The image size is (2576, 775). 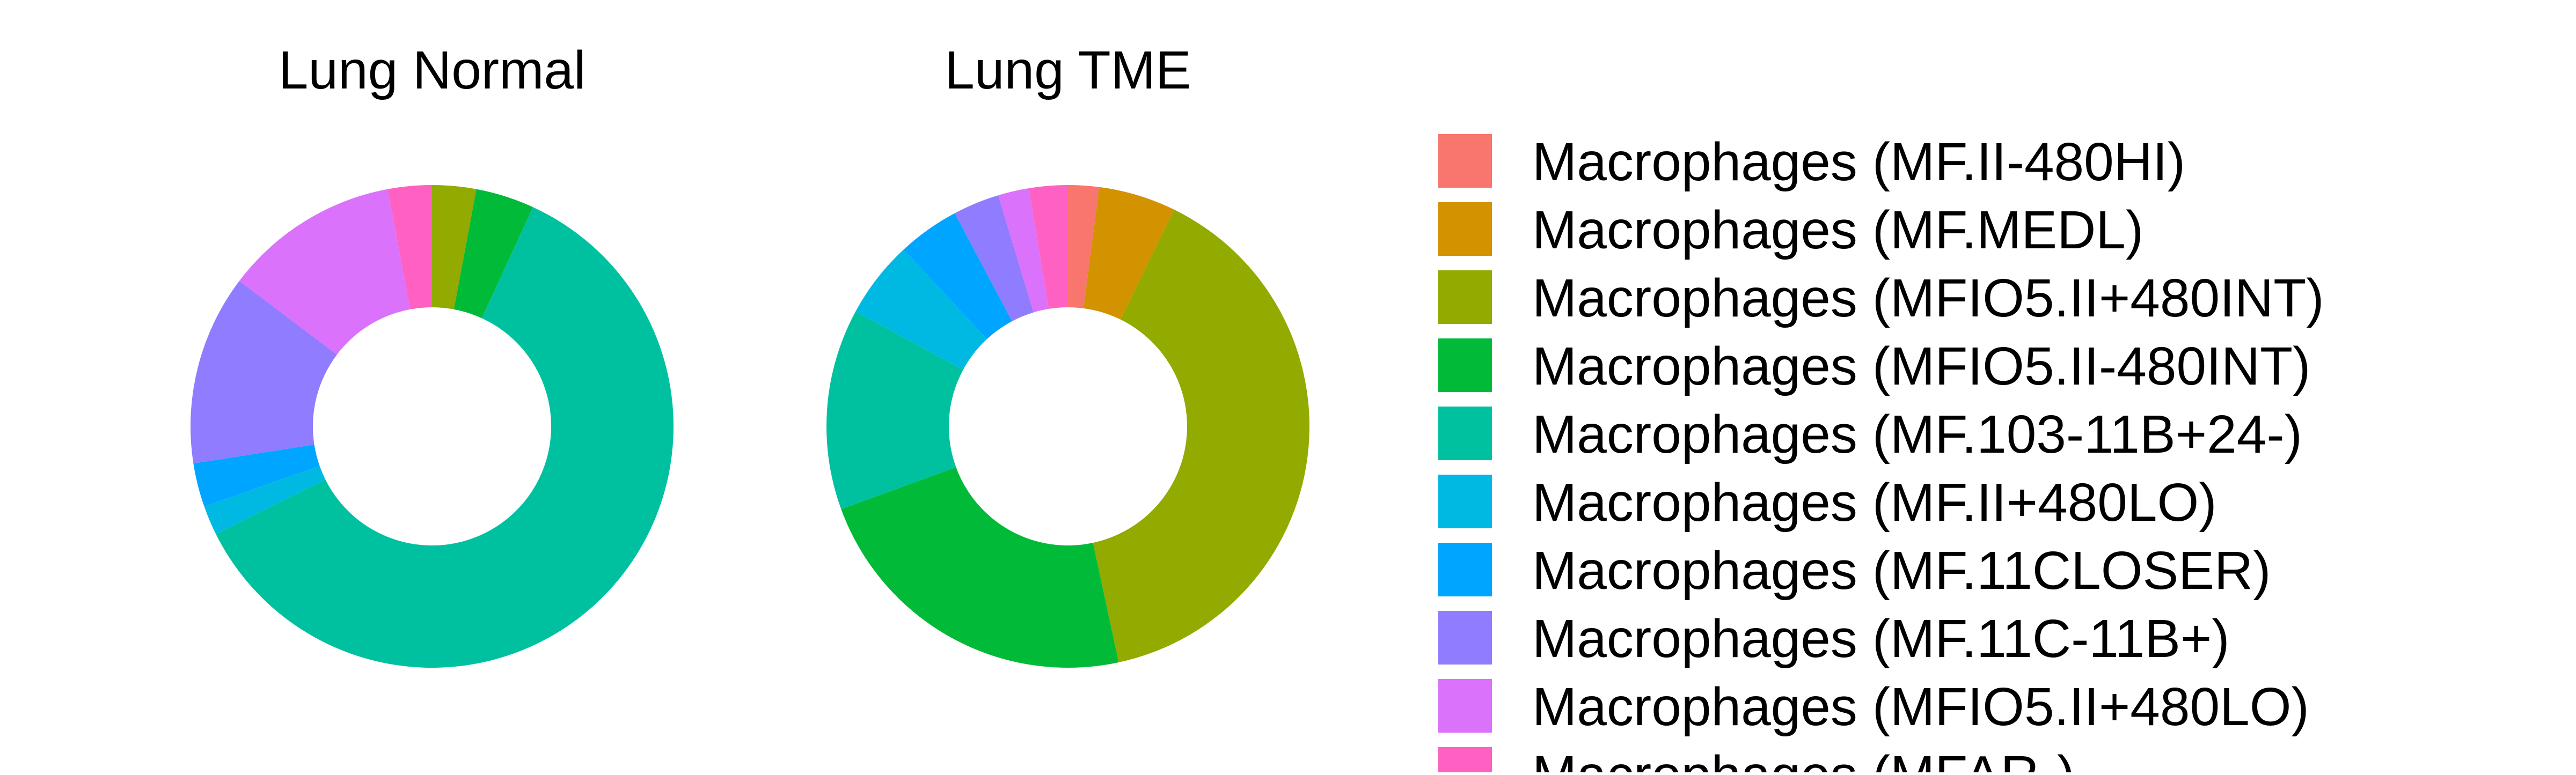 I want to click on legend-label: Macrophages (MF.103-11B+24-), so click(x=1917, y=434).